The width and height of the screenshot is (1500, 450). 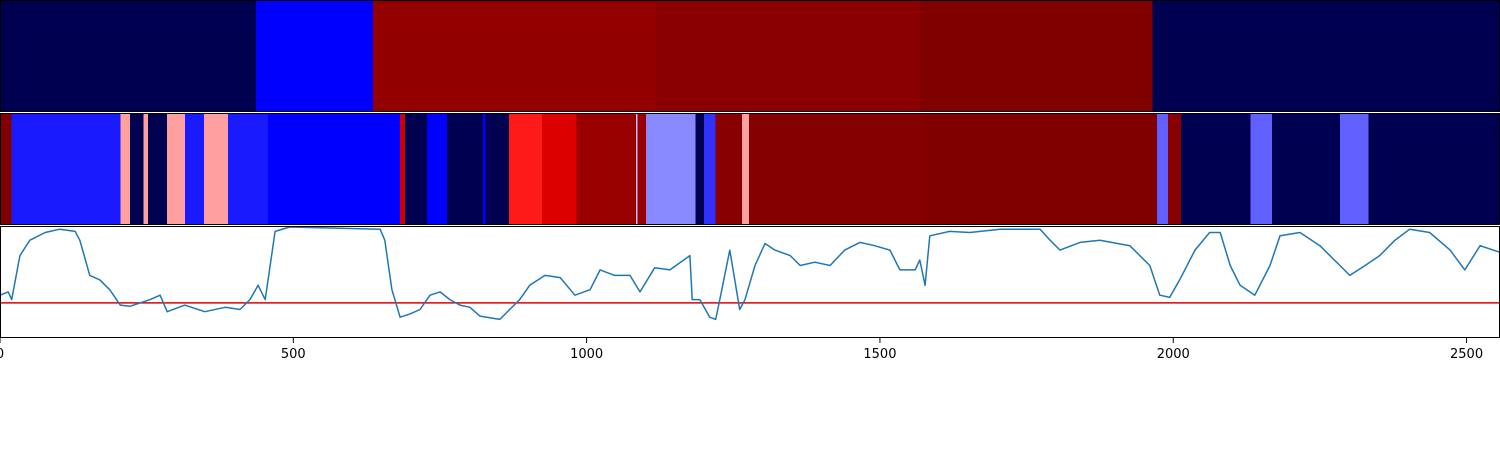 What do you see at coordinates (586, 354) in the screenshot?
I see `x-tick-label: 1000` at bounding box center [586, 354].